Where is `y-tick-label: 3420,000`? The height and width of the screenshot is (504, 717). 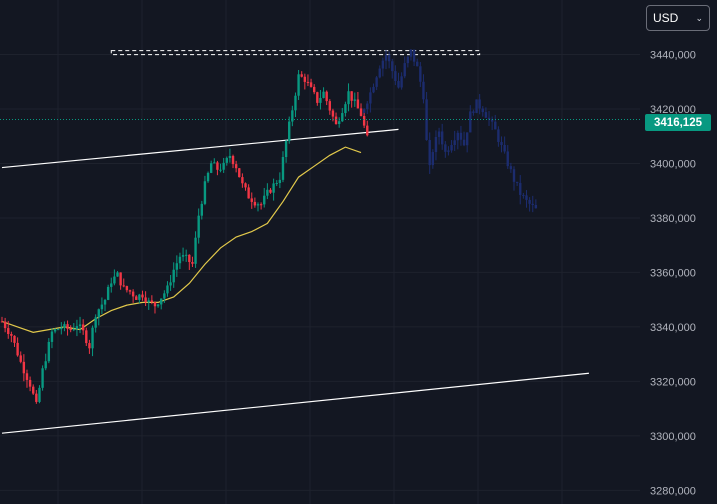 y-tick-label: 3420,000 is located at coordinates (673, 110).